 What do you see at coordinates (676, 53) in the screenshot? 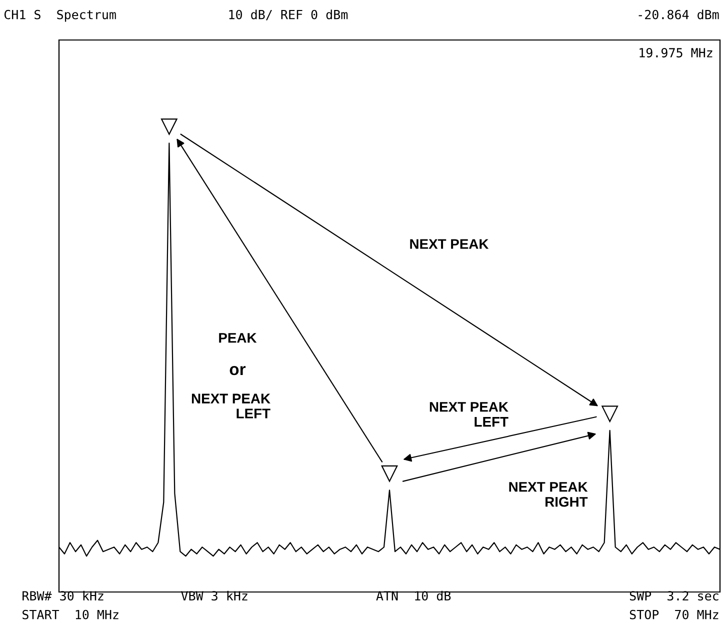
I see `text: 19.975 MHz` at bounding box center [676, 53].